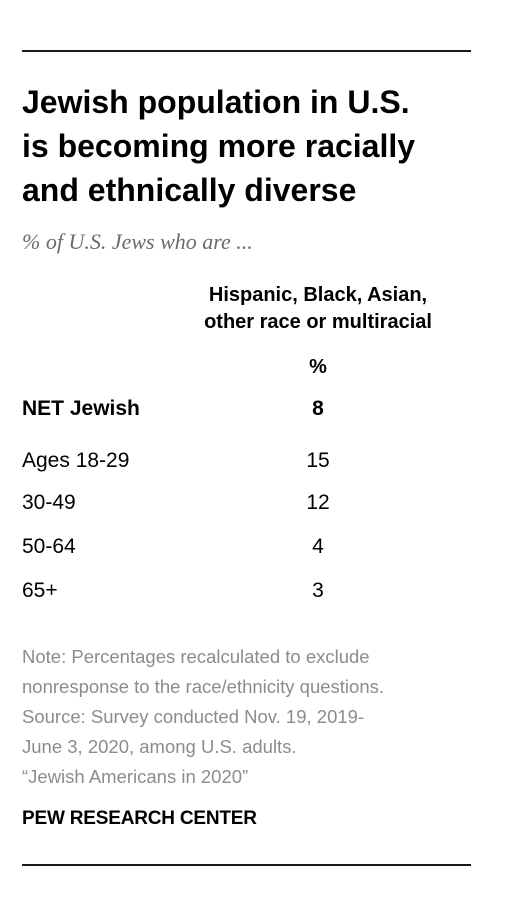 The image size is (532, 907). I want to click on table-row-30-49: 30-49 12, so click(247, 503).